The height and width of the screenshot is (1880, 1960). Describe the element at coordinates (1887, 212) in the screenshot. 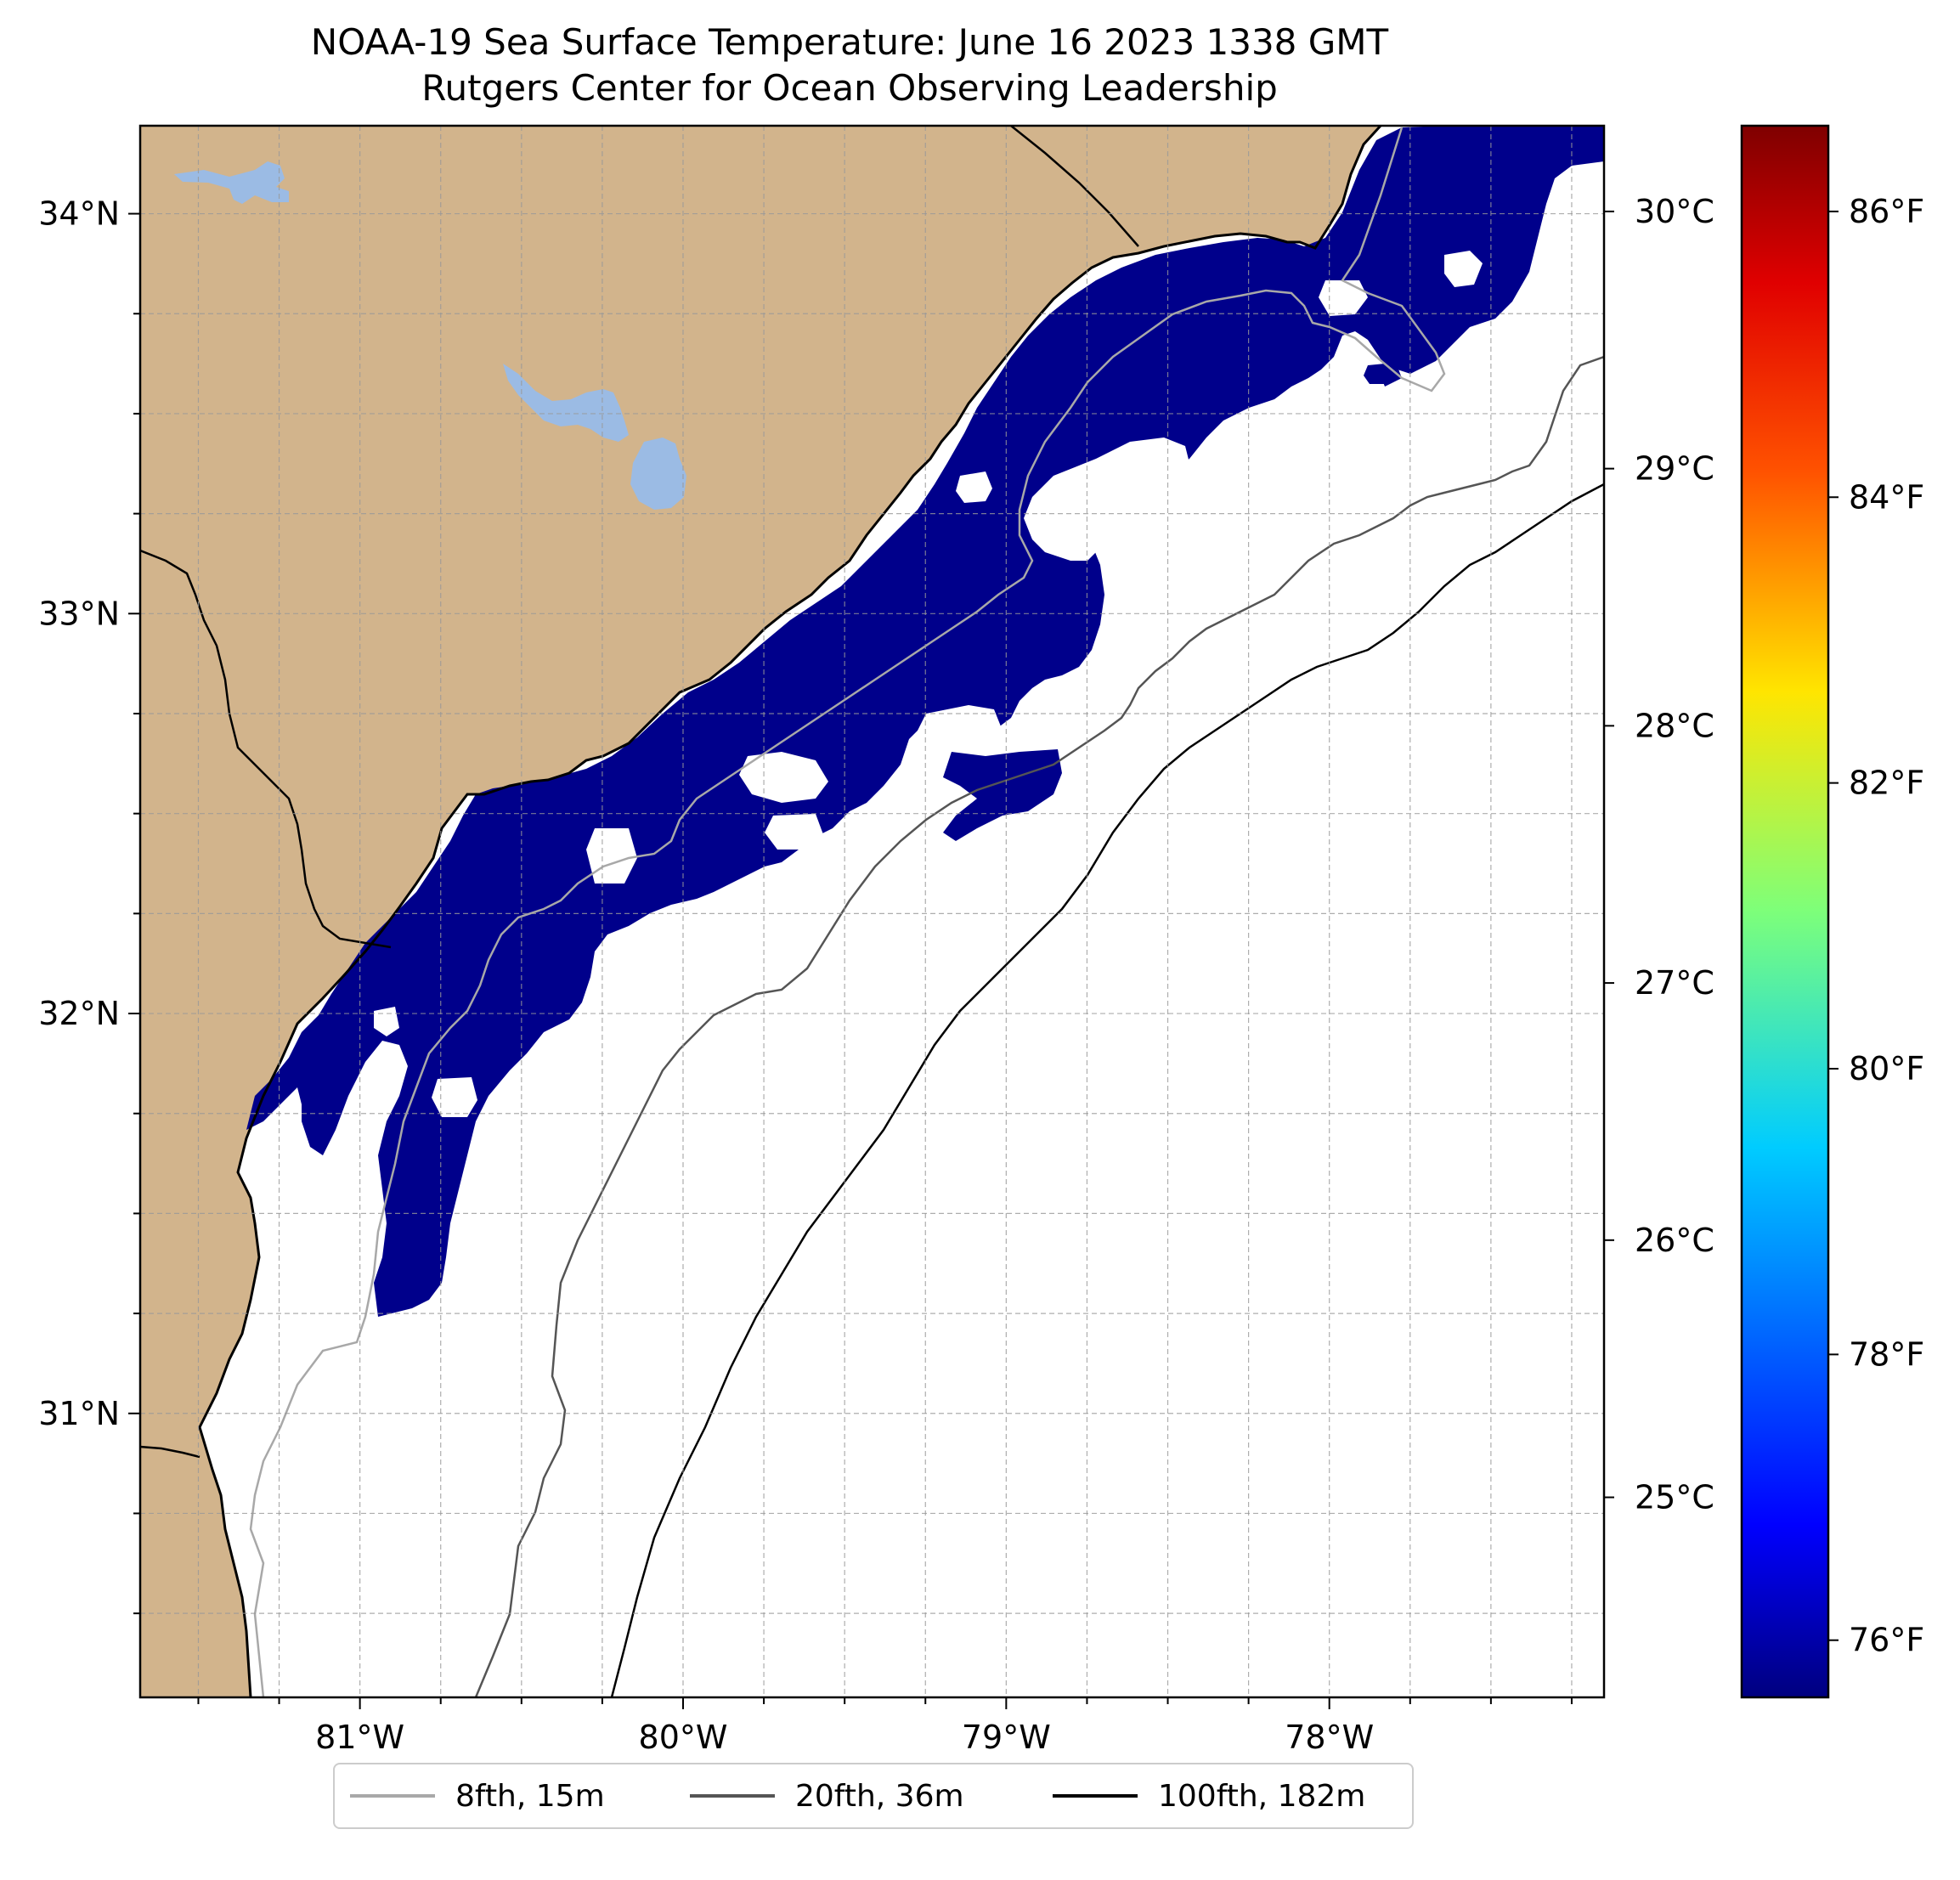

I see `colorbar-f-label: 86°F` at that location.